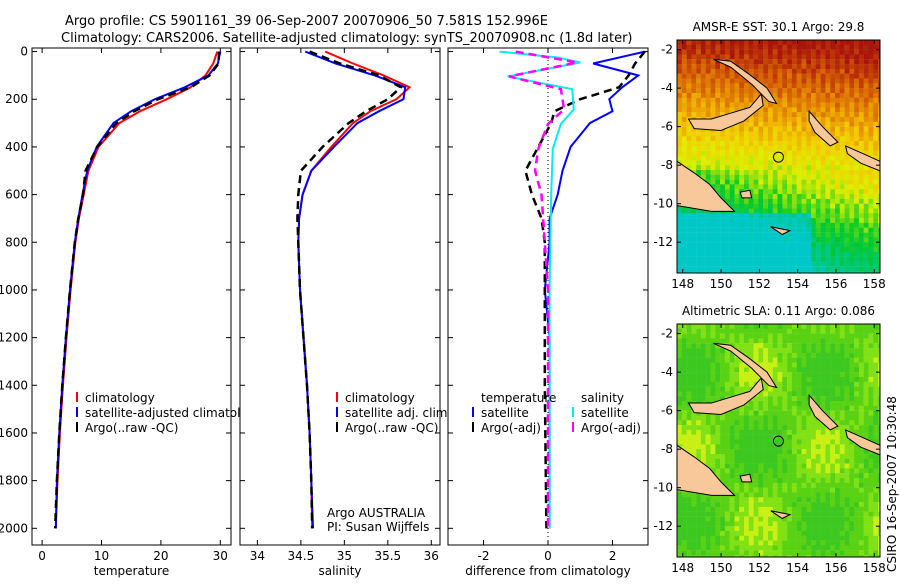 This screenshot has width=900, height=584. What do you see at coordinates (431, 556) in the screenshot?
I see `x-tick-label: 36` at bounding box center [431, 556].